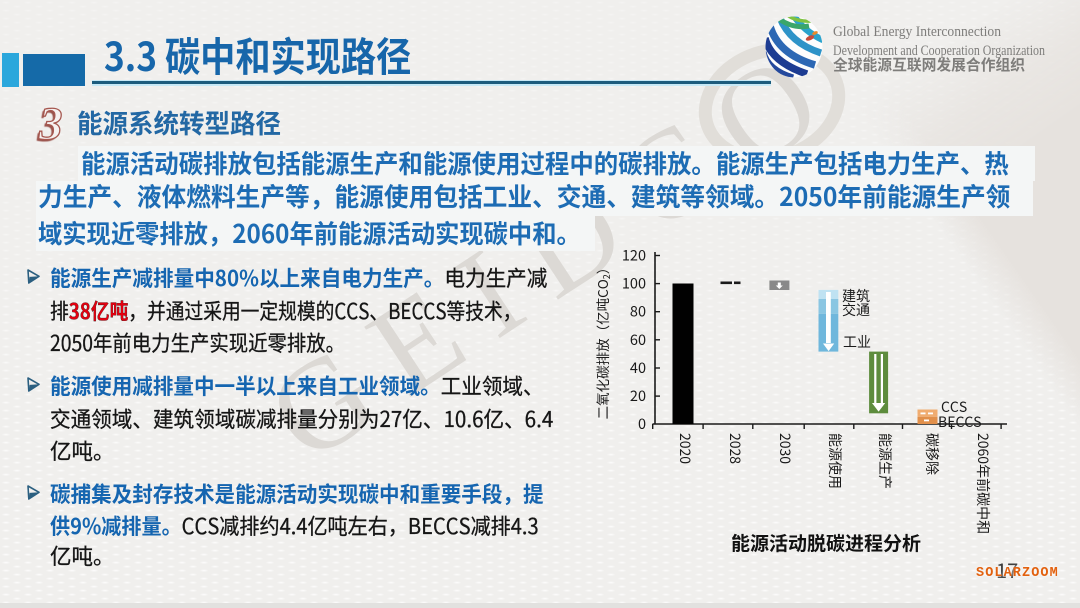 This screenshot has width=1080, height=608. I want to click on svg-text: 2020, so click(685, 448).